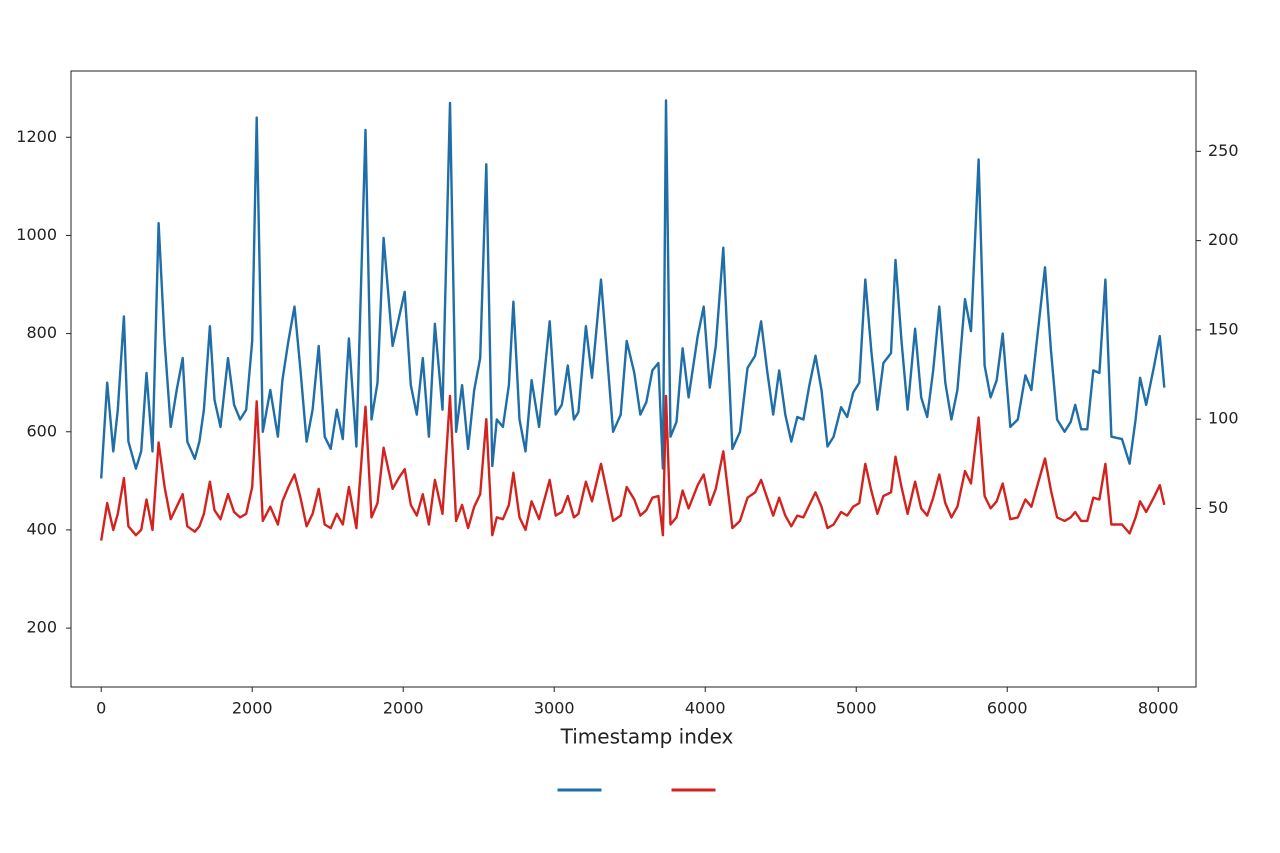 The height and width of the screenshot is (853, 1280). I want to click on x-tick-label: 8000, so click(1158, 708).